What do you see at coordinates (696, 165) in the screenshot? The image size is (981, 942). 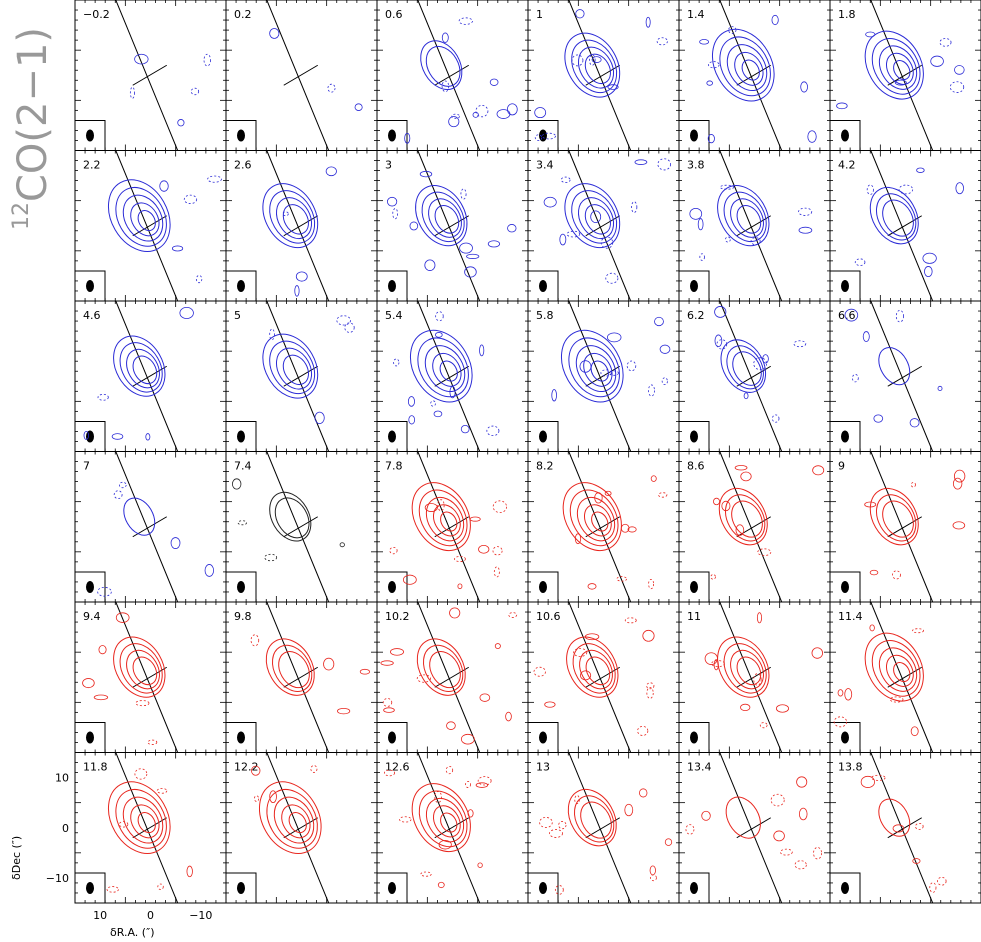 I see `channel-velocity-label: 3.8` at bounding box center [696, 165].